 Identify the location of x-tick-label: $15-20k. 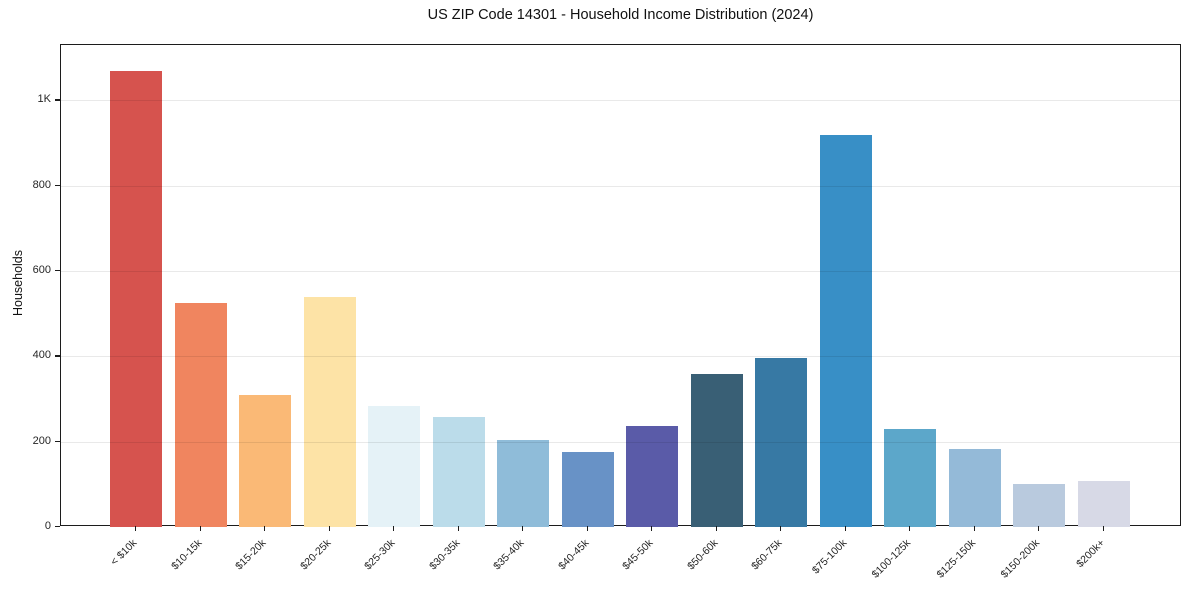
(251, 555).